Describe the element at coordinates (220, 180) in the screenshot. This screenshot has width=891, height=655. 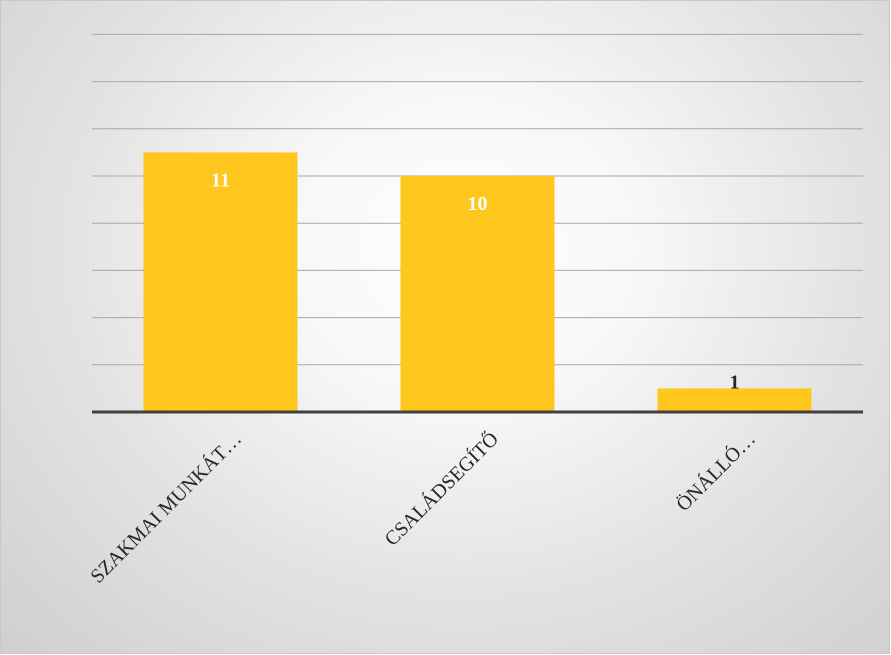
I see `data-label-0: 11` at that location.